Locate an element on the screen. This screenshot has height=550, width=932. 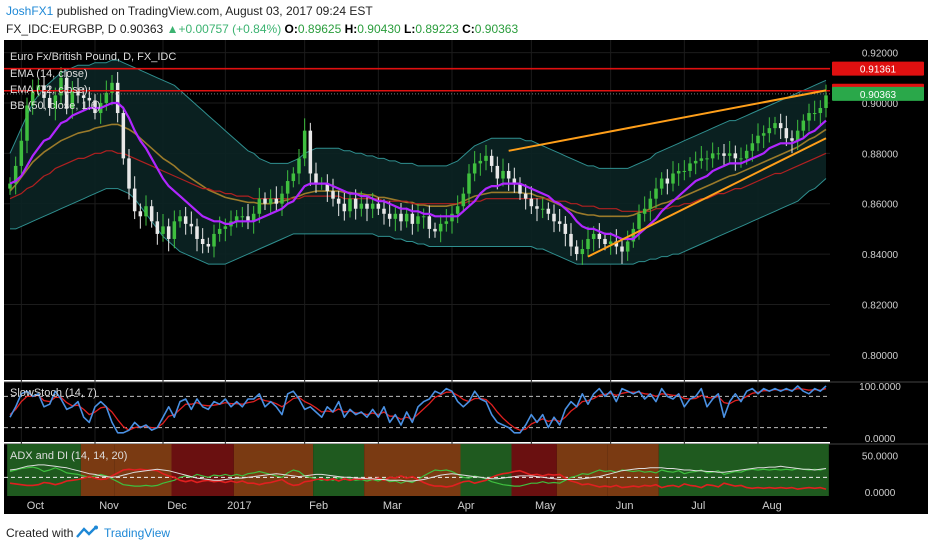
price-label-tag is located at coordinates (878, 68).